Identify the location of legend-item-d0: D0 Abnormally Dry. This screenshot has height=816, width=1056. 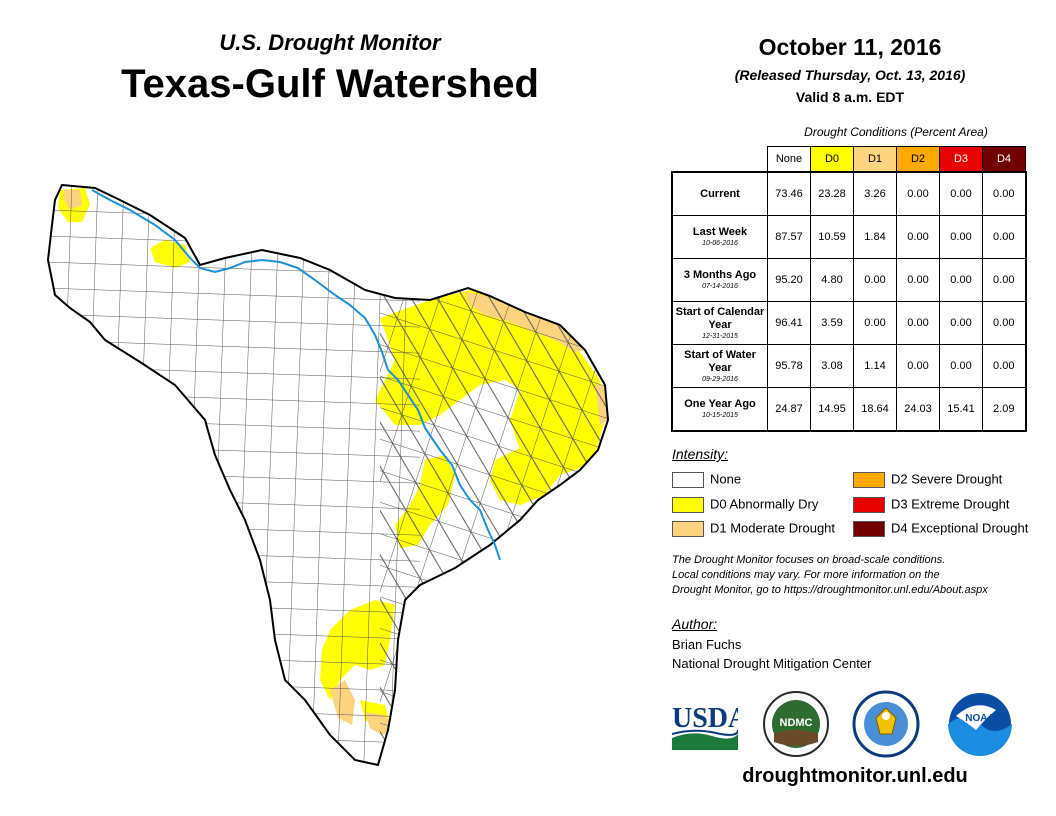
(745, 504).